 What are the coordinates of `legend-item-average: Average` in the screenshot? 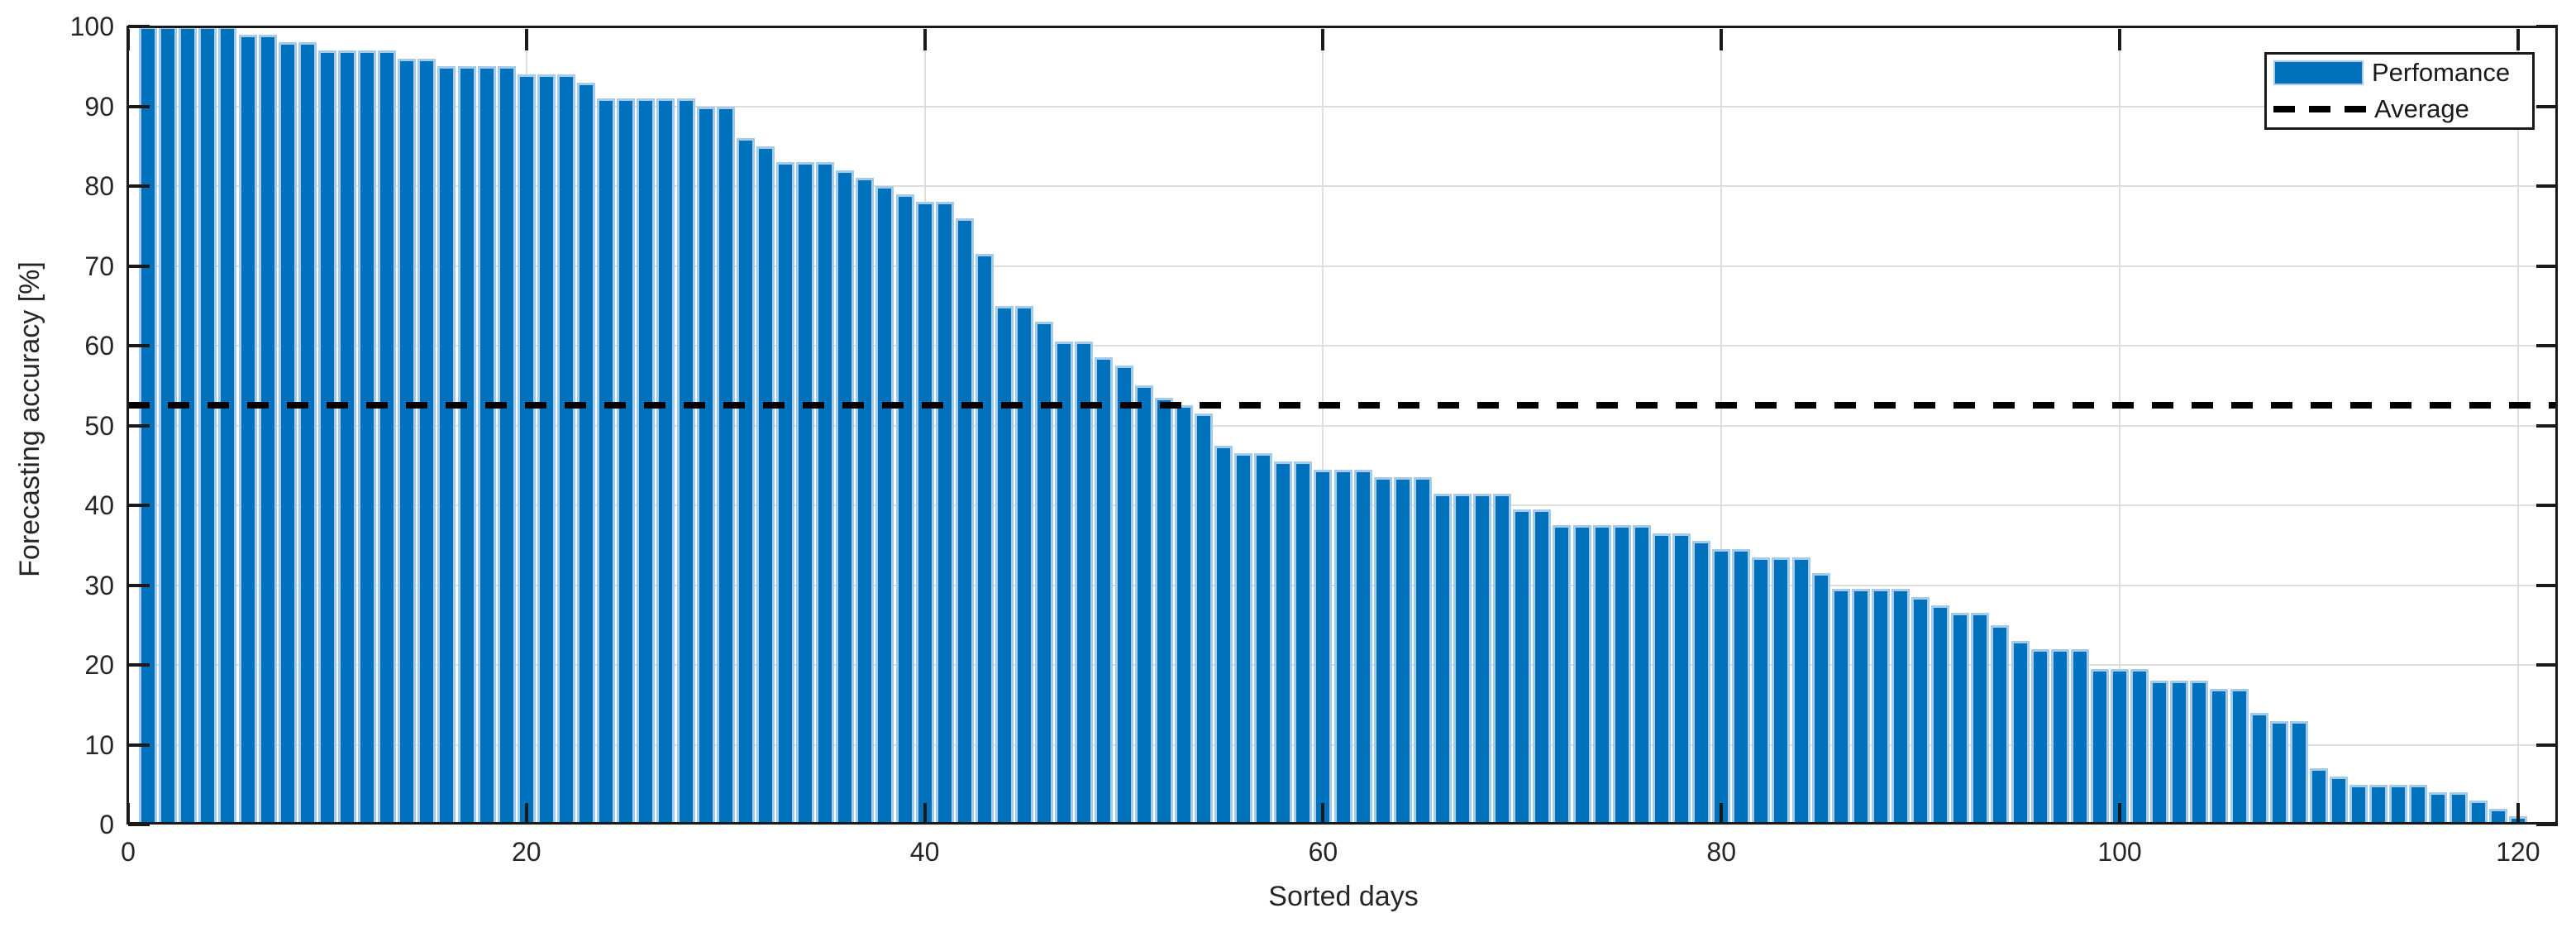 It's located at (2402, 109).